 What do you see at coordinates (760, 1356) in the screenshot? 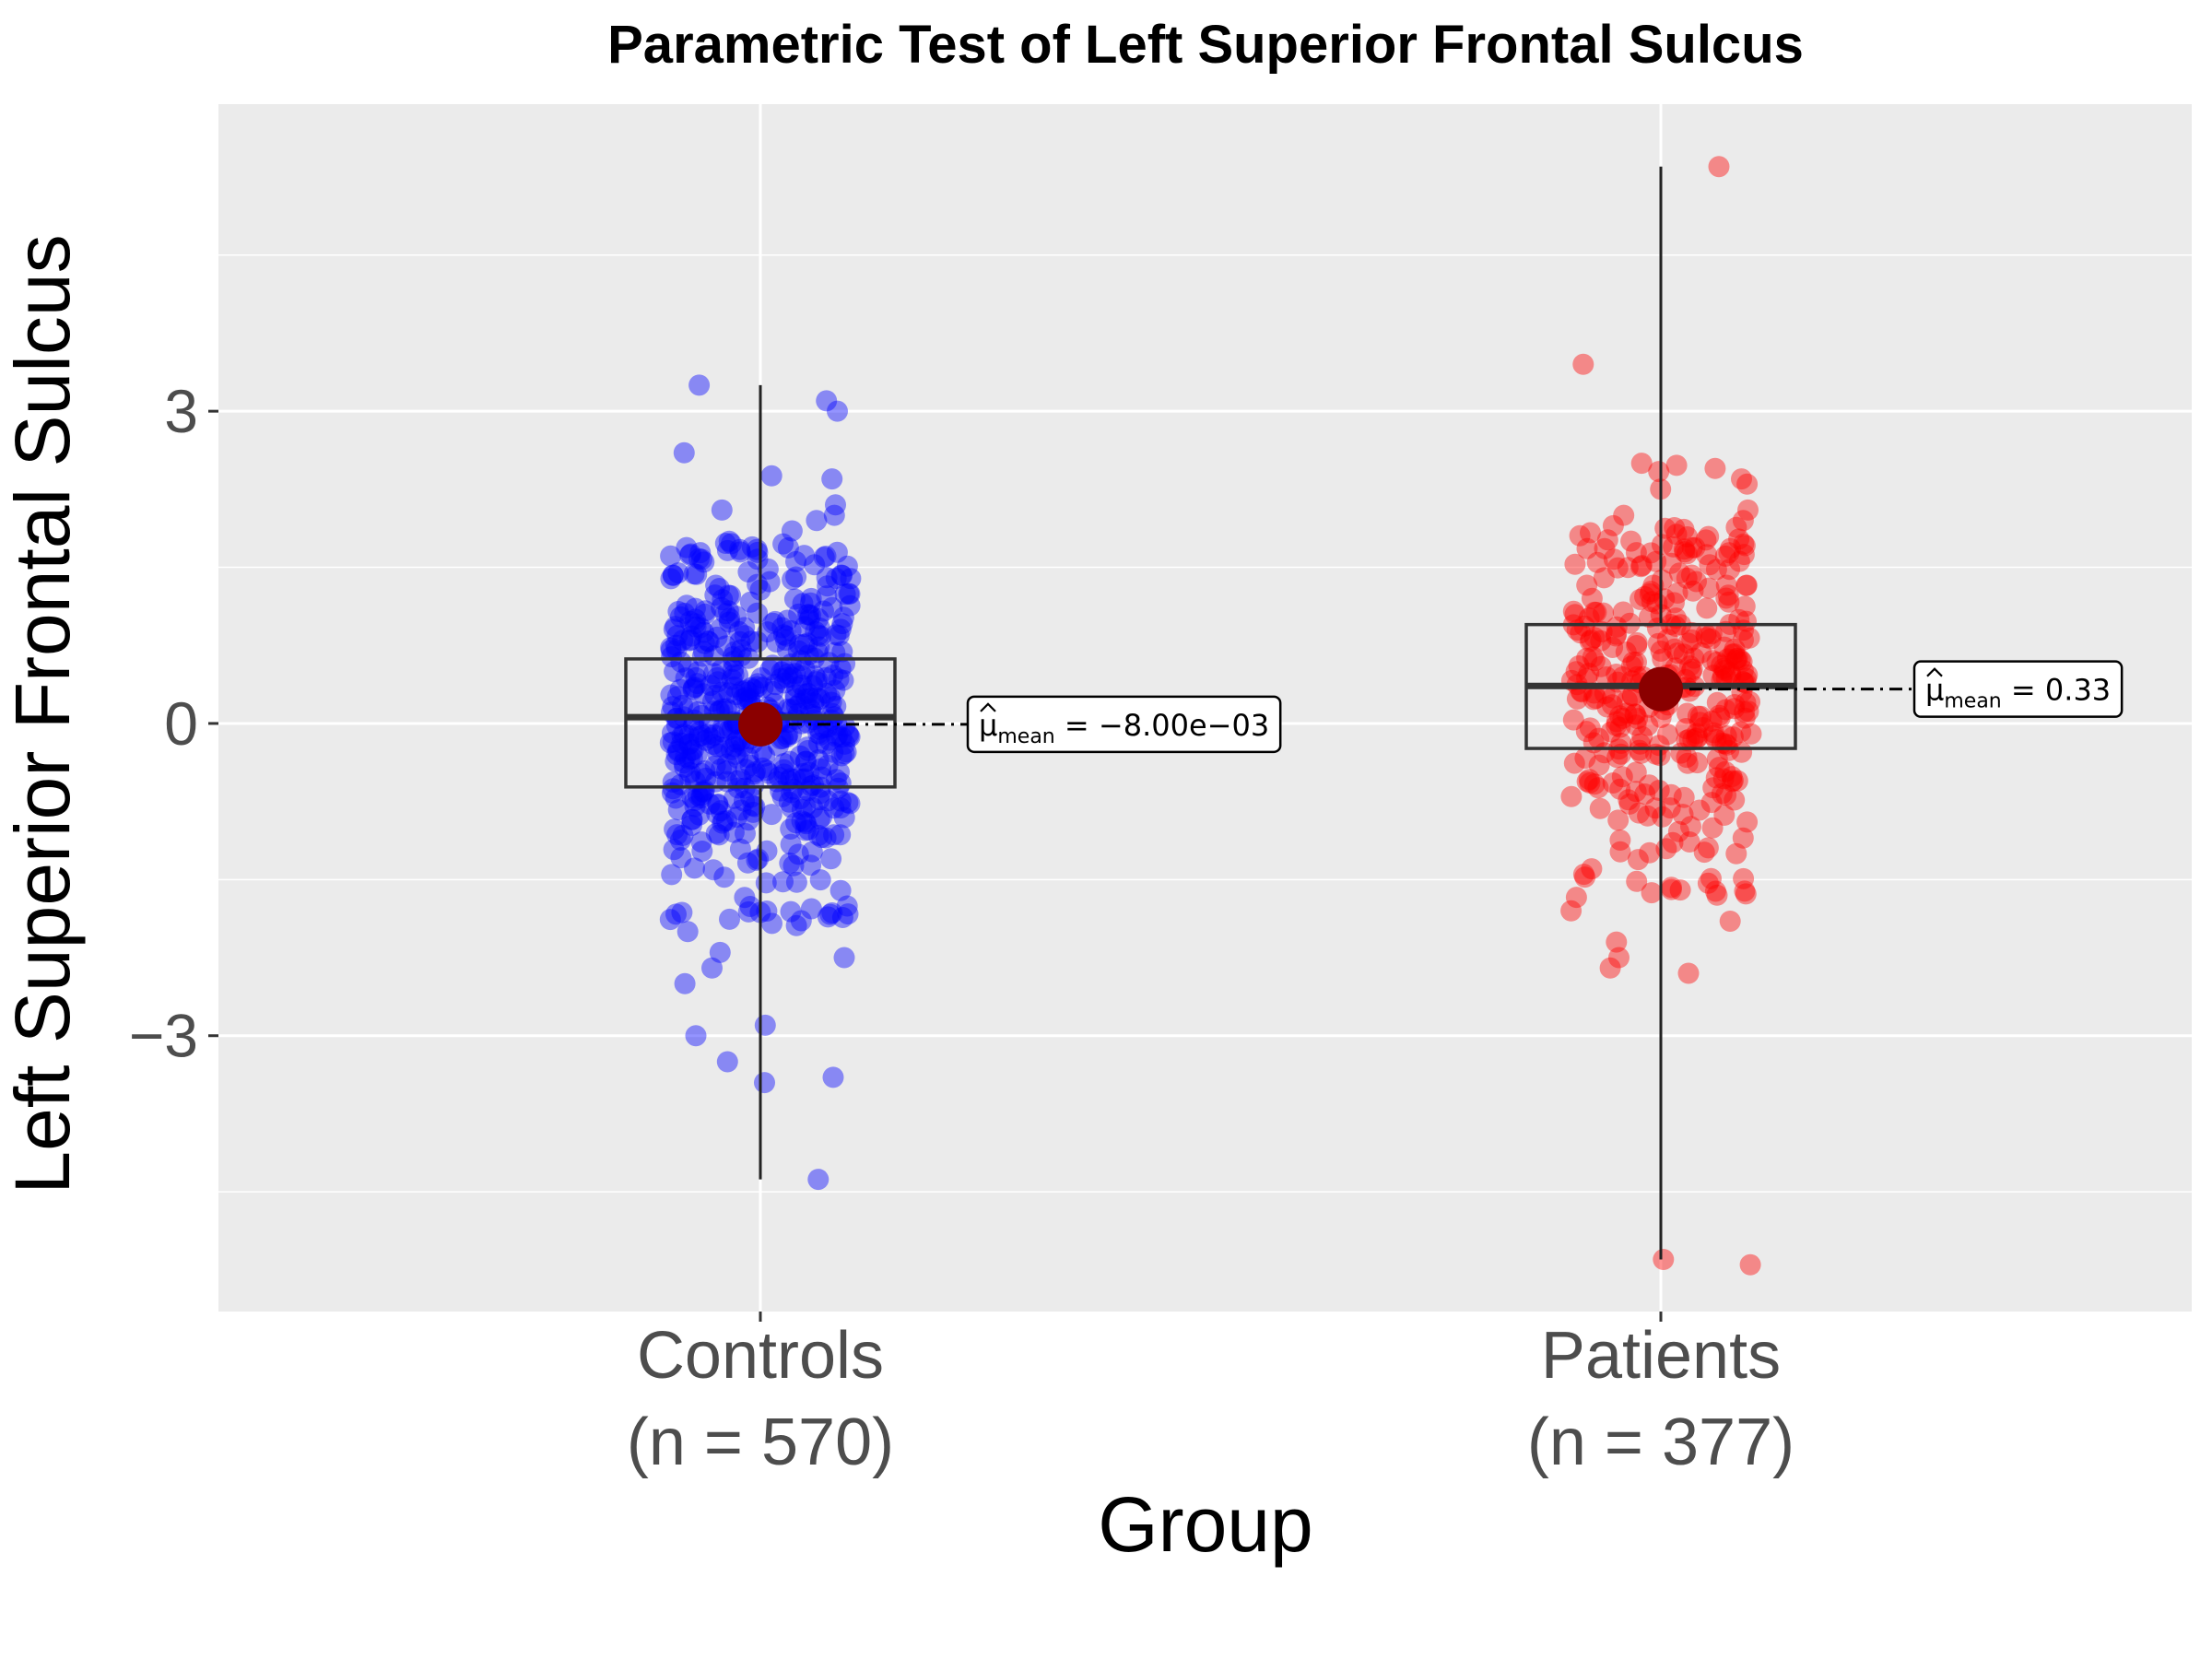
I see `x-tick-label: Controls` at bounding box center [760, 1356].